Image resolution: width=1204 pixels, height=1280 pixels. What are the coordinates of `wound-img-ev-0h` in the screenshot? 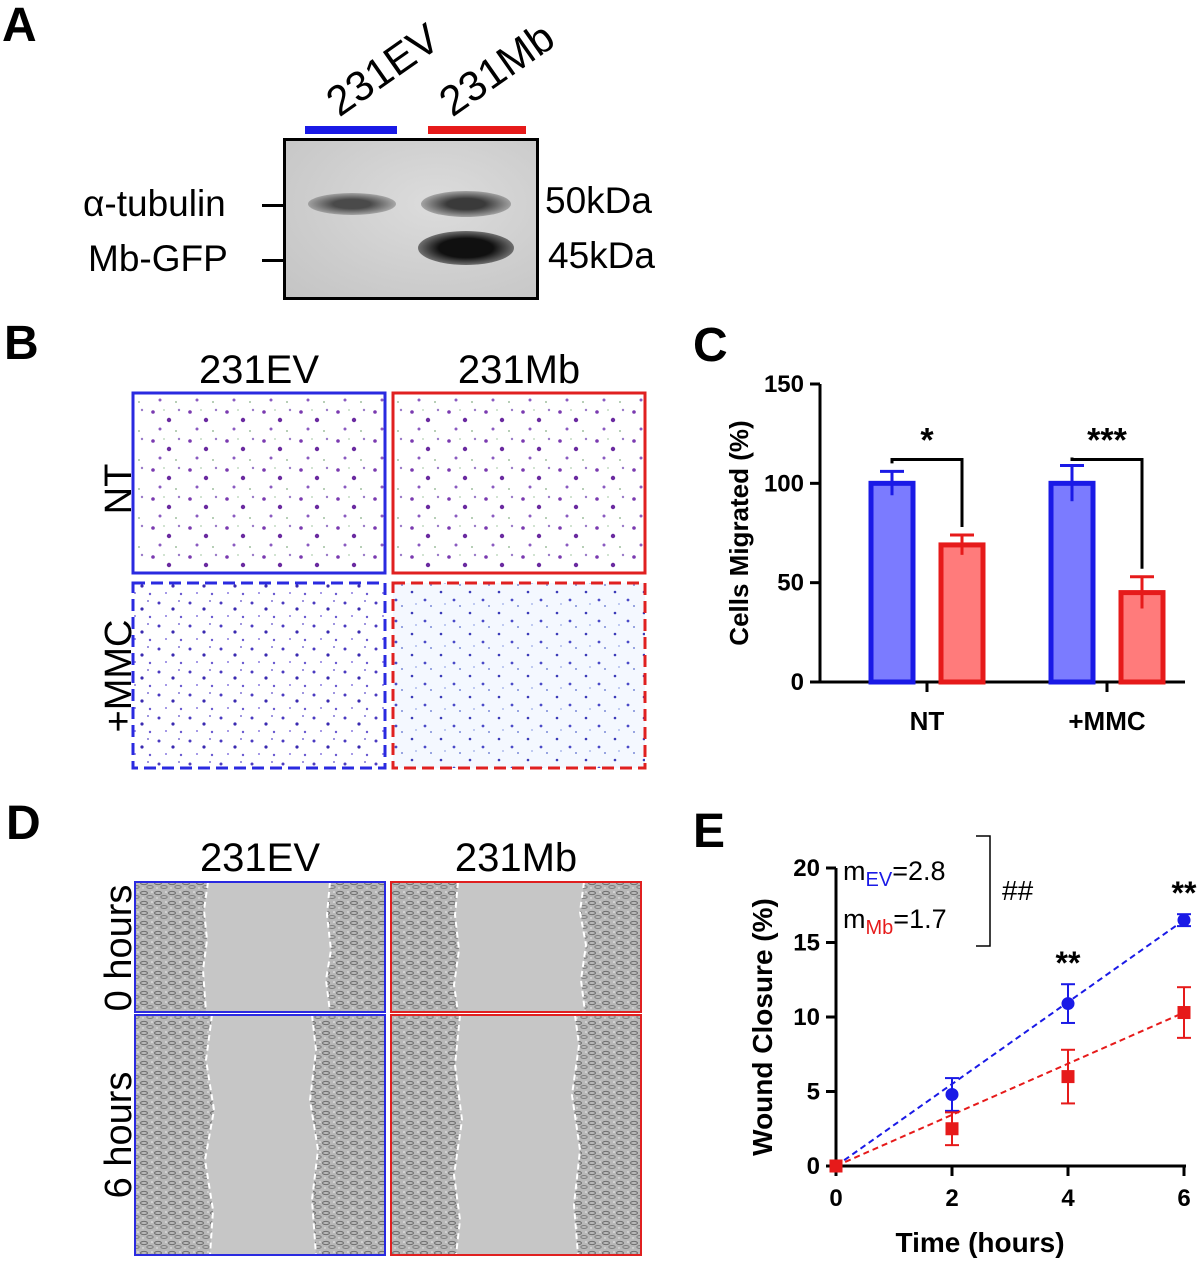 It's located at (260, 947).